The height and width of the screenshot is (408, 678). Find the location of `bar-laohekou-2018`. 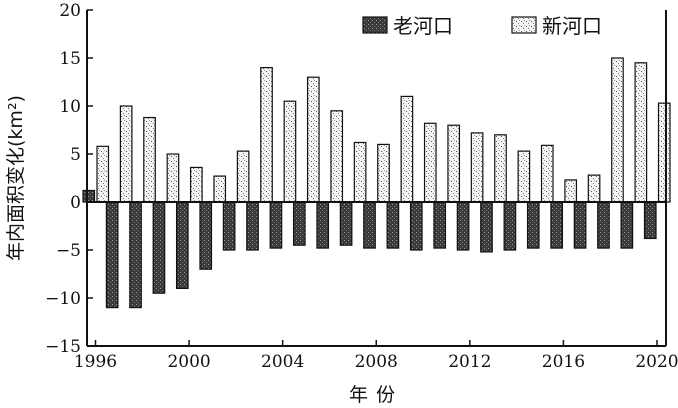

bar-laohekou-2018 is located at coordinates (603, 225).